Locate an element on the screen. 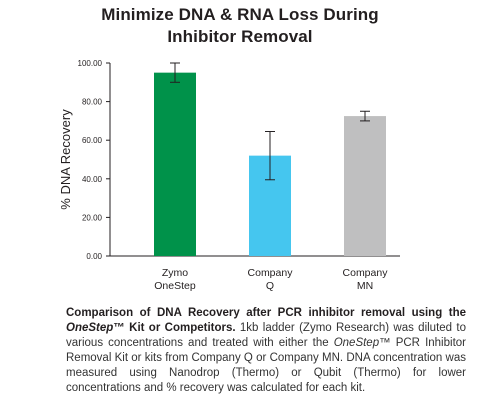  x-category-label: Company MN is located at coordinates (366, 279).